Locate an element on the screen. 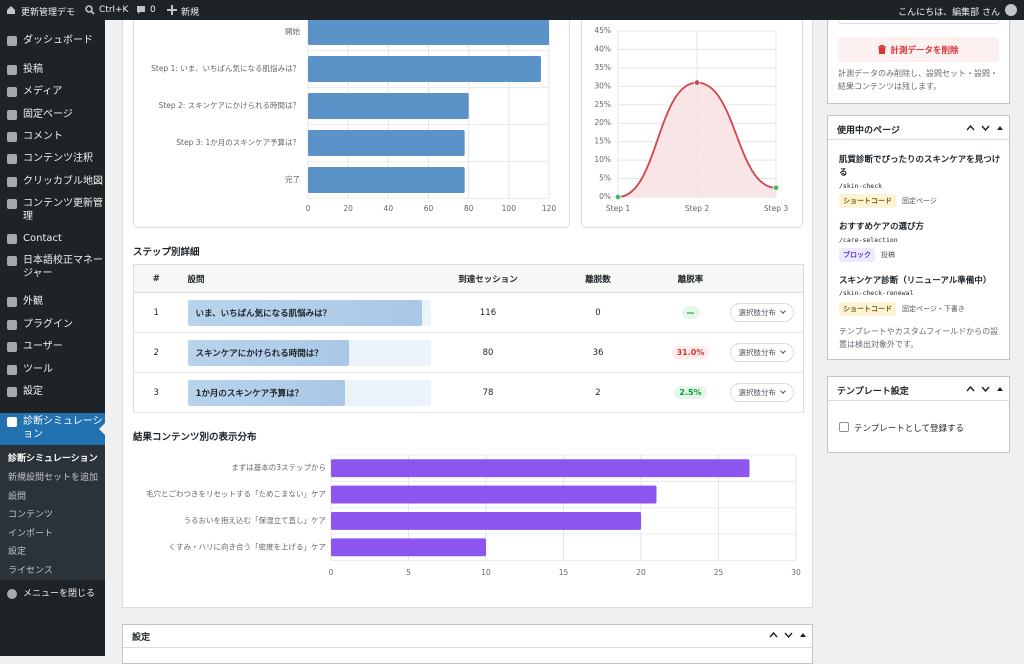 Image resolution: width=1024 pixels, height=664 pixels. search-shortcut: Ctrl+K is located at coordinates (114, 10).